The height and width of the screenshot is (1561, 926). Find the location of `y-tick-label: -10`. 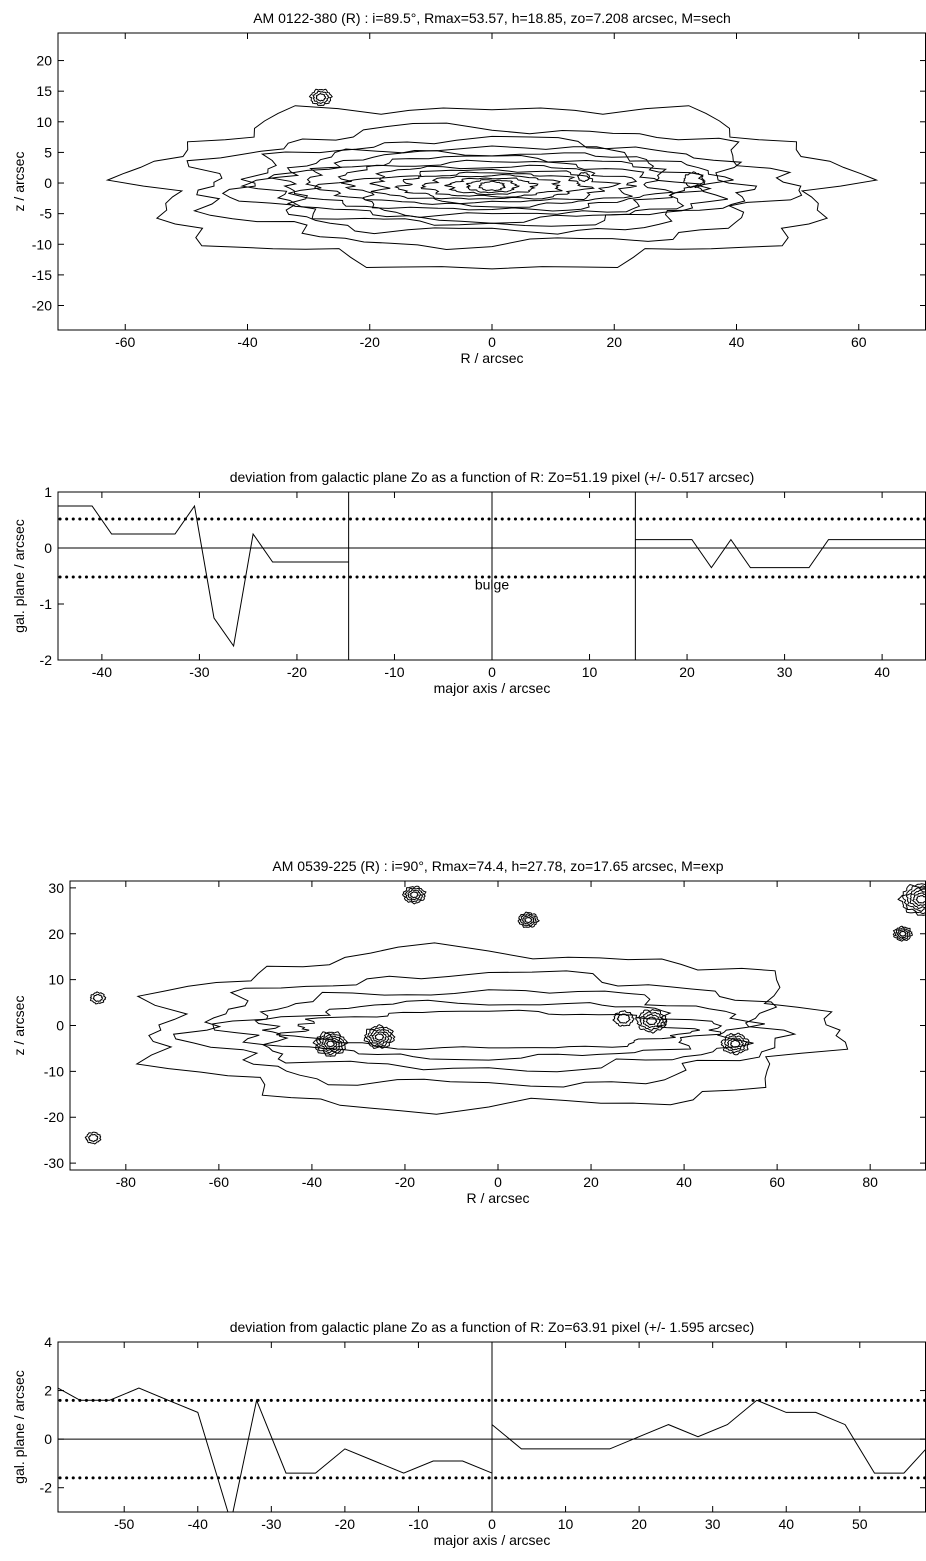

y-tick-label: -10 is located at coordinates (42, 244).